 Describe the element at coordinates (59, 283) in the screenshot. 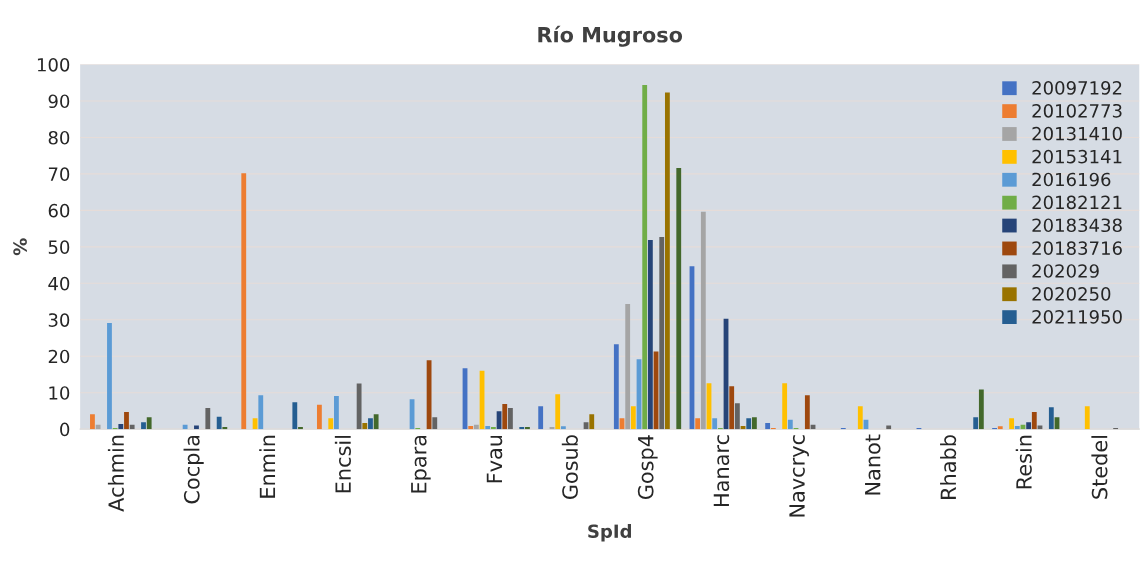

I see `y-tick-label: 40` at that location.